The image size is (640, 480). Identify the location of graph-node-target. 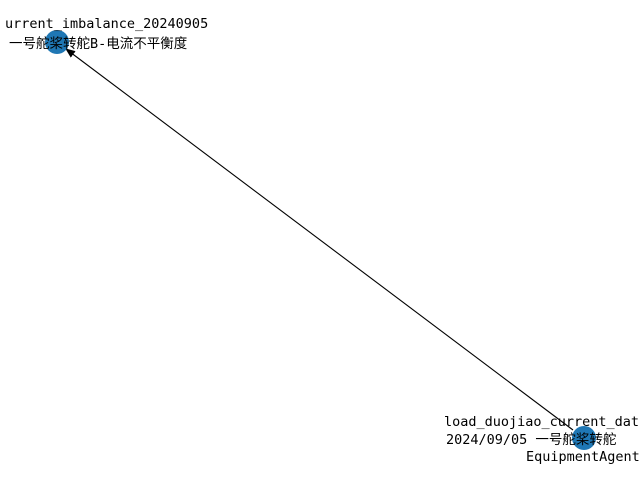
(57, 42).